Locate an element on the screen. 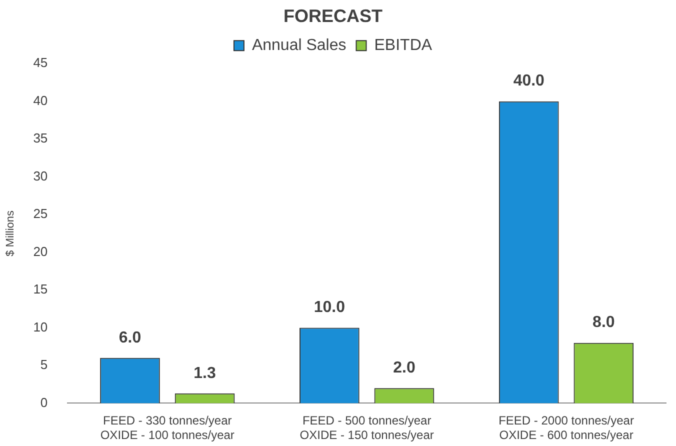 Image resolution: width=676 pixels, height=446 pixels. y-tick-label: 20 is located at coordinates (40, 251).